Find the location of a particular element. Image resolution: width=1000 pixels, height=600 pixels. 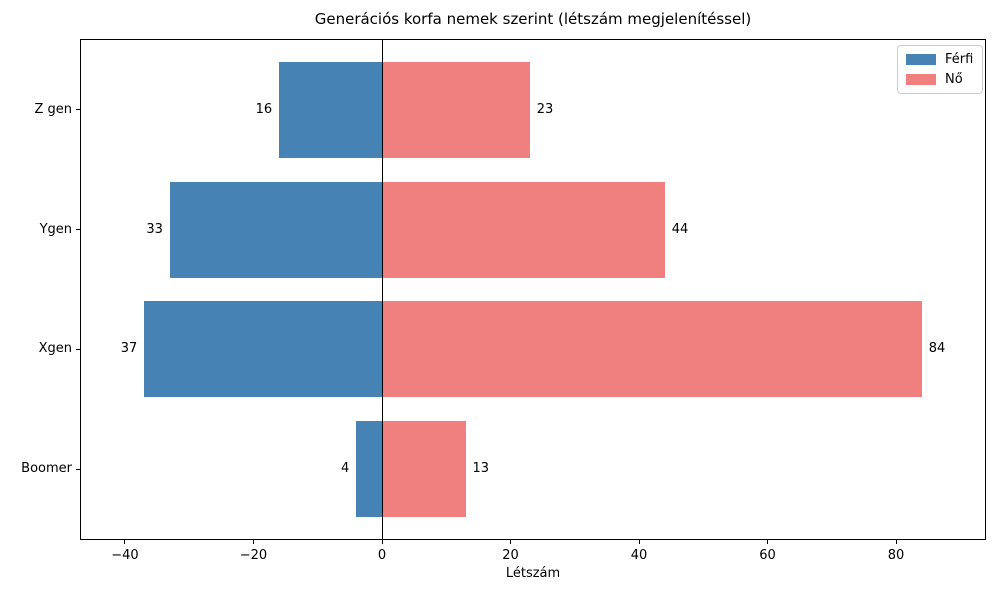

x-tick-label-80: 80 is located at coordinates (896, 555).